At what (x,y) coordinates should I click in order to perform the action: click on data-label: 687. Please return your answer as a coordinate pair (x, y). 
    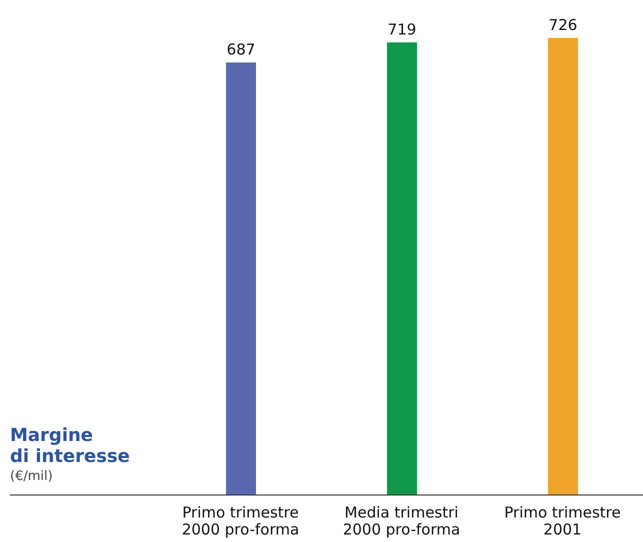
    Looking at the image, I should click on (241, 49).